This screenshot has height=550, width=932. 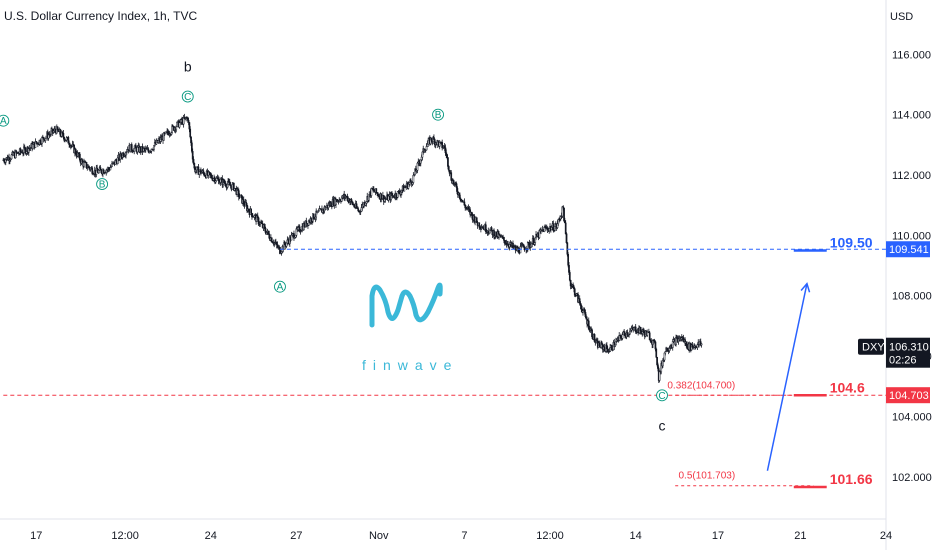 I want to click on last-price-label: 106.310, so click(x=909, y=348).